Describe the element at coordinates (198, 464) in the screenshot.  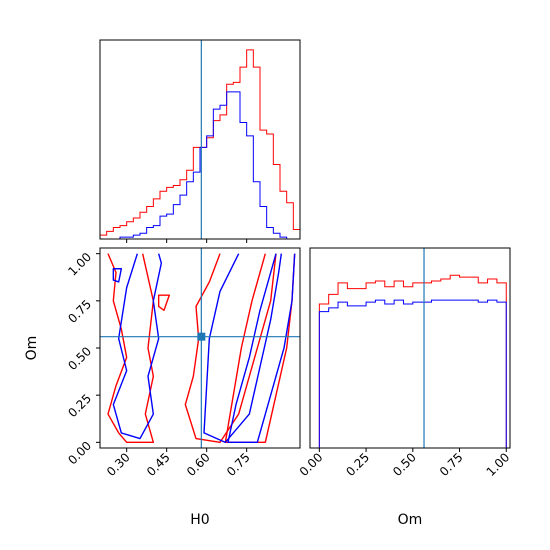
I see `contour-xtick-label: 0.60` at that location.